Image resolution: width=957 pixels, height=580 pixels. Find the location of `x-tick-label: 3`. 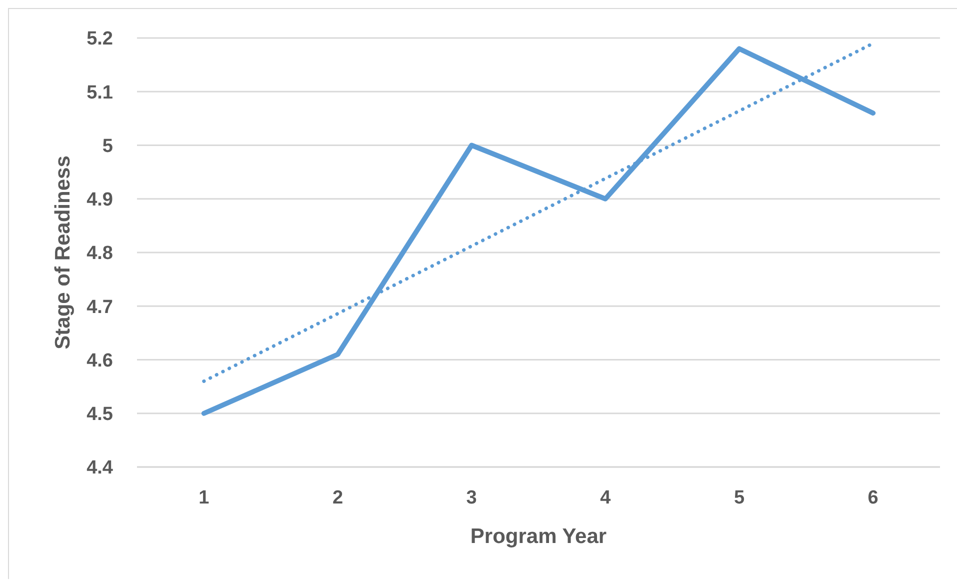

x-tick-label: 3 is located at coordinates (471, 497).